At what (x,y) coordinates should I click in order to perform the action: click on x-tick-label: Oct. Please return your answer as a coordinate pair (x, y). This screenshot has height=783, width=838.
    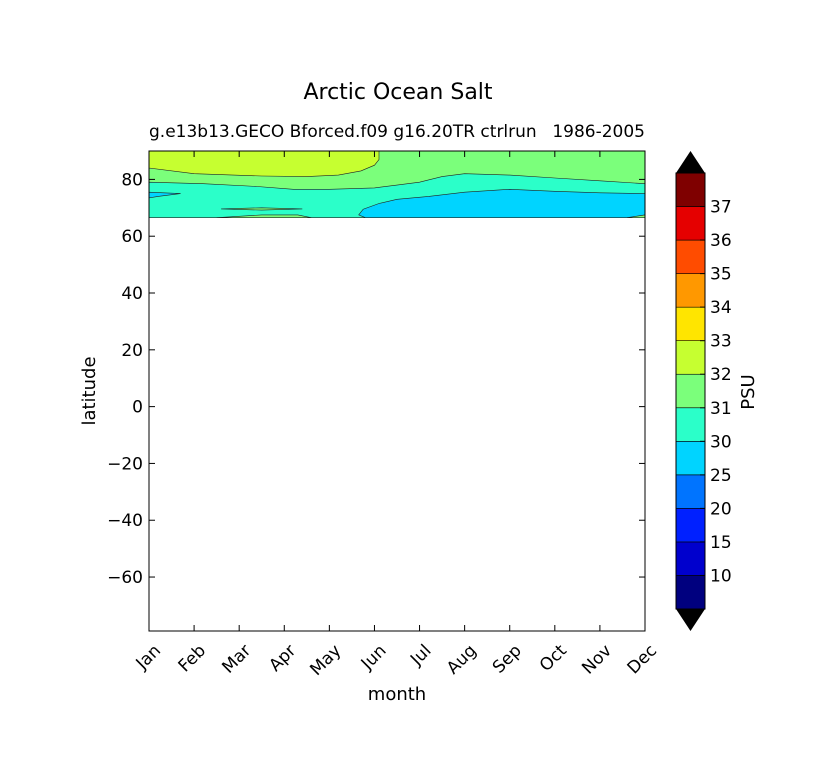
    Looking at the image, I should click on (553, 658).